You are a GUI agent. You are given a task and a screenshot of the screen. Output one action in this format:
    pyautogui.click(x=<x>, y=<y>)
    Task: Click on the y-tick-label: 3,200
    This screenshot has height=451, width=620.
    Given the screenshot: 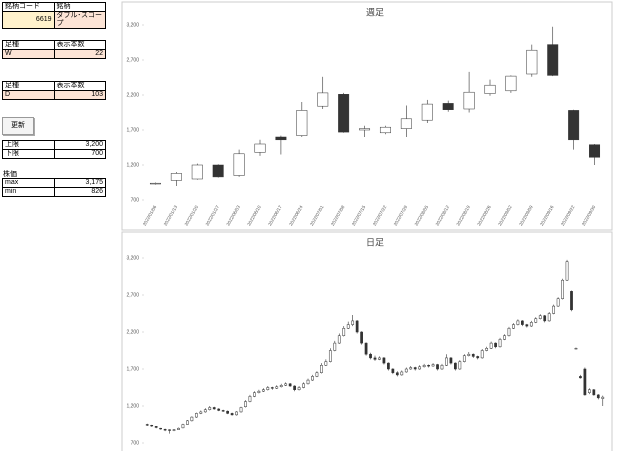 What is the action you would take?
    pyautogui.click(x=132, y=258)
    